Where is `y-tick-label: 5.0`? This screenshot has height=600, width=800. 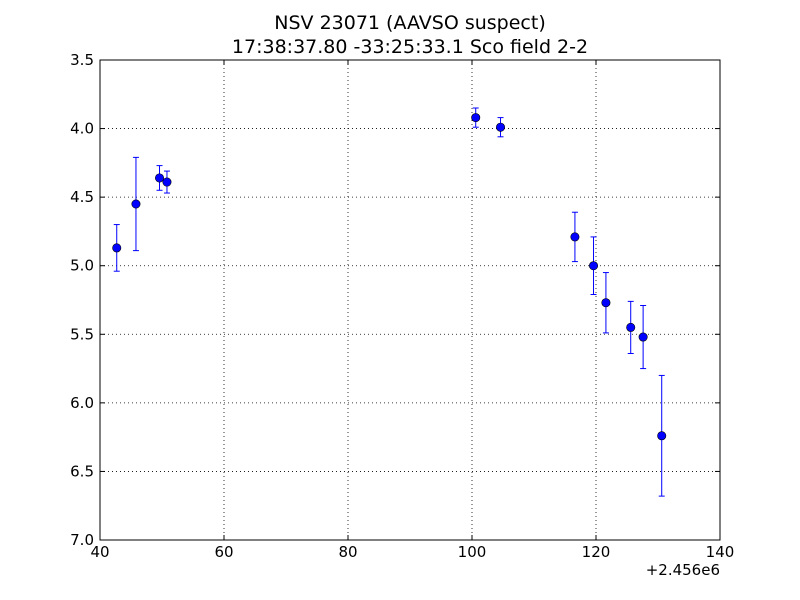
y-tick-label: 5.0 is located at coordinates (82, 266).